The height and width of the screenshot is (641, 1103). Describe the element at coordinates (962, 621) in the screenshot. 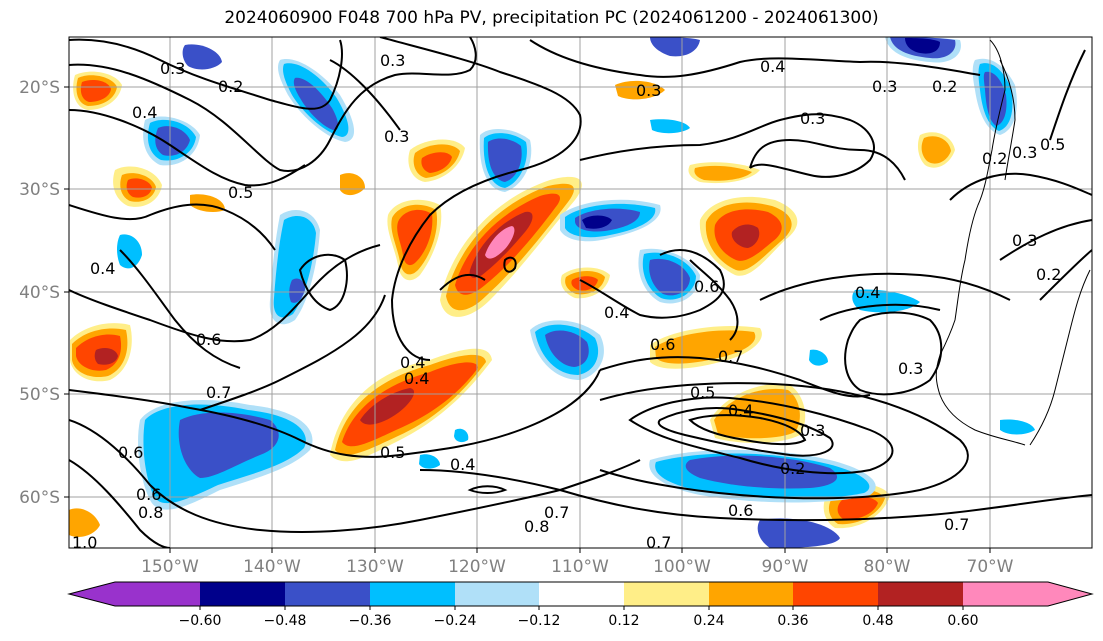

I see `colorbar-tick-label: 0.60` at that location.